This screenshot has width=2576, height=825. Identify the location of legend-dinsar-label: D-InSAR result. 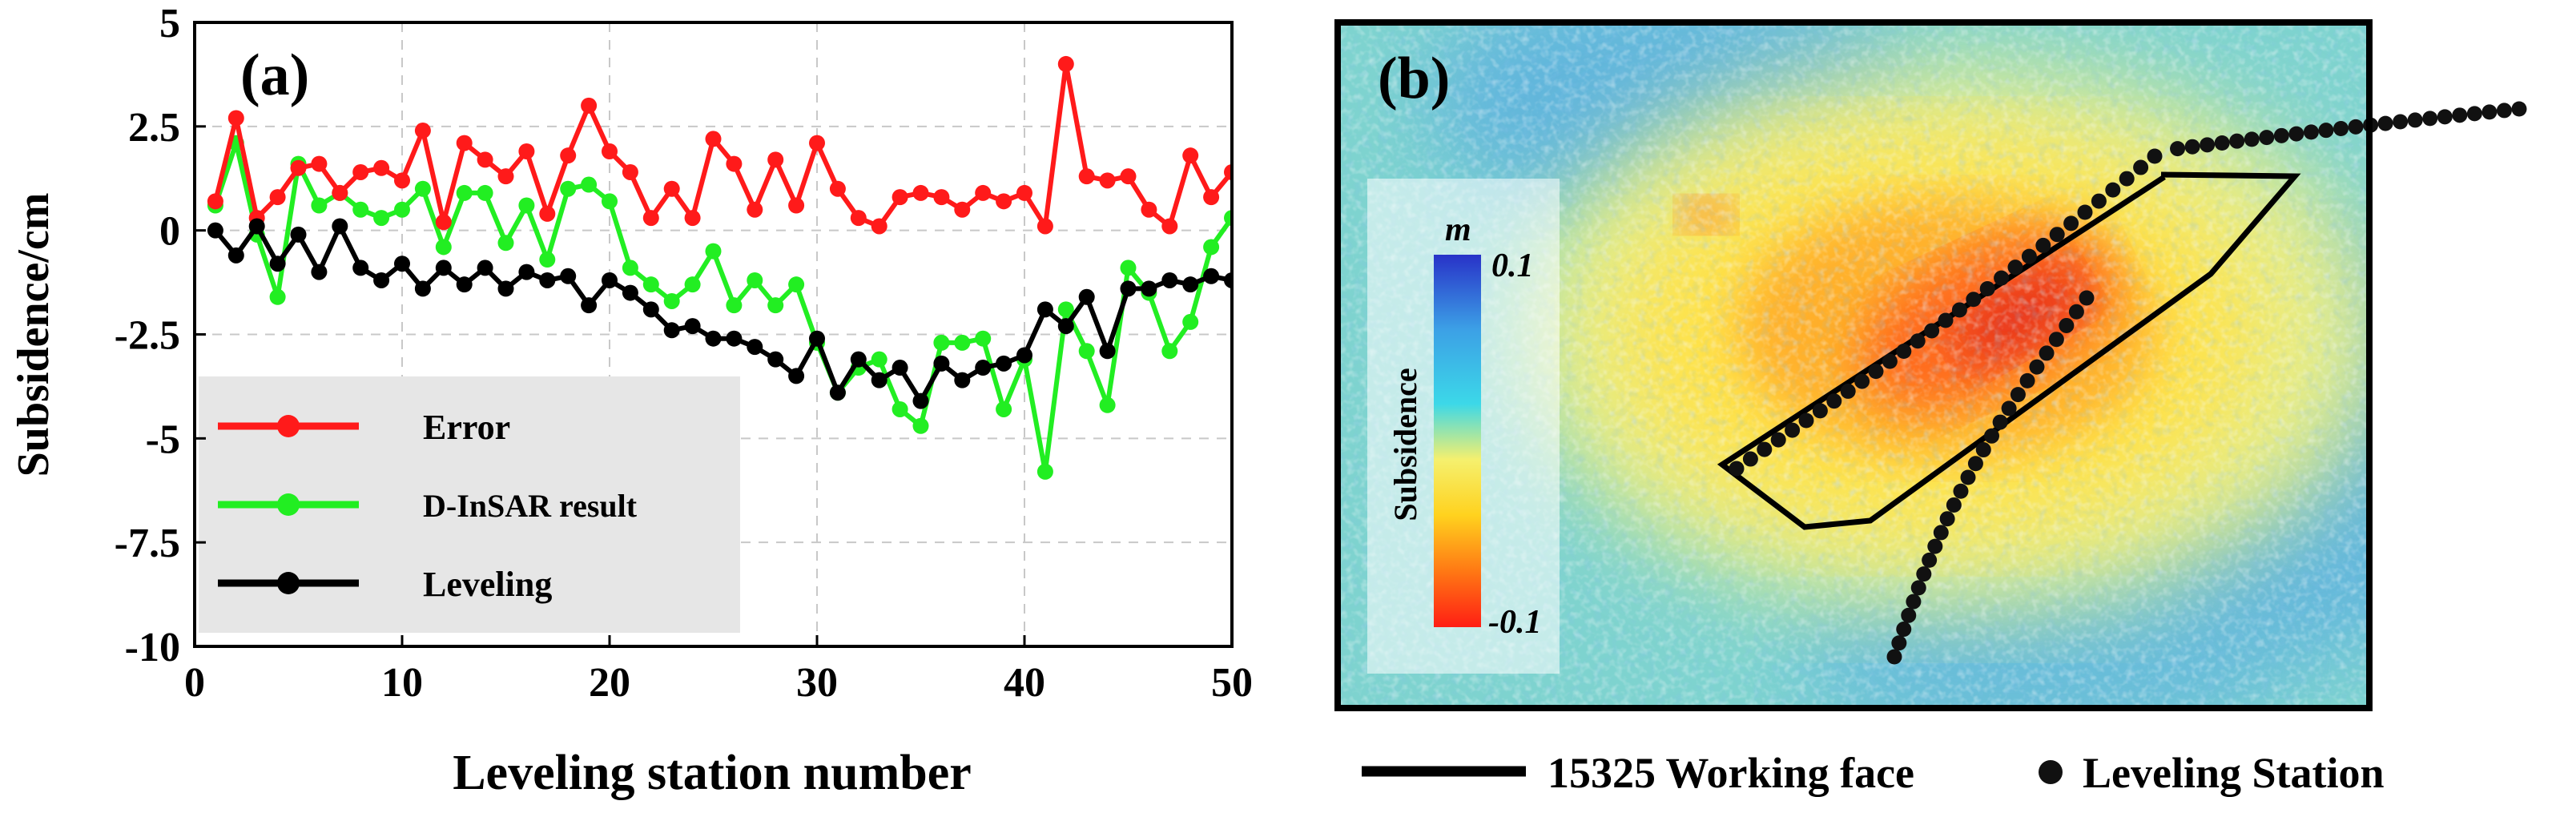
(531, 506).